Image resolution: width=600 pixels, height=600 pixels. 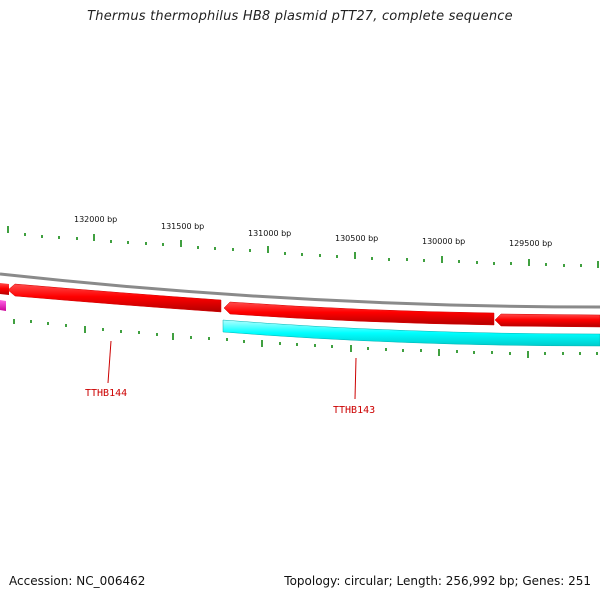 What do you see at coordinates (356, 238) in the screenshot?
I see `bp-label: 130500 bp` at bounding box center [356, 238].